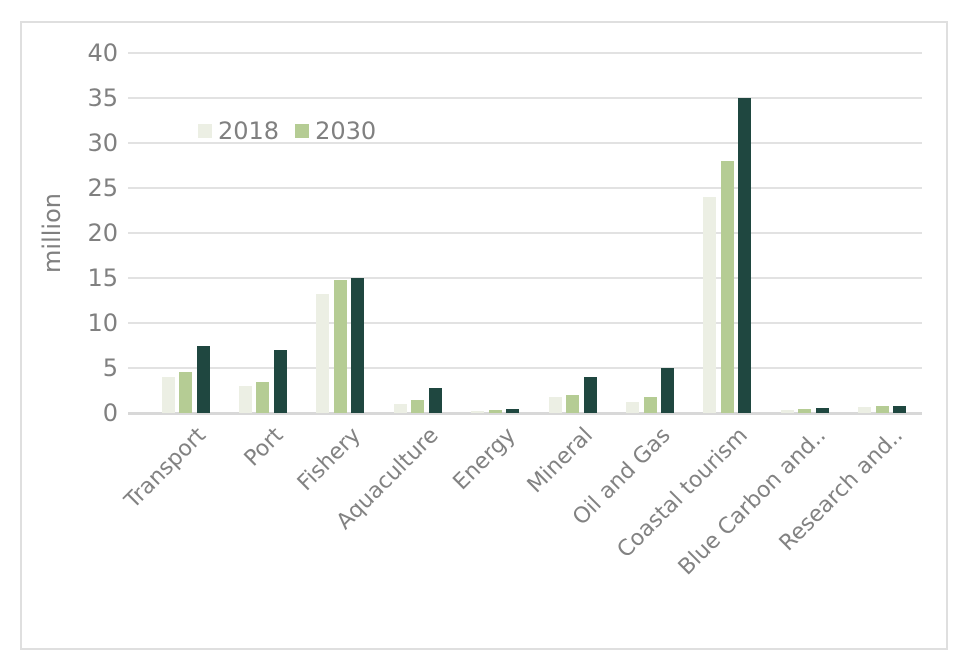 Image resolution: width=968 pixels, height=671 pixels. Describe the element at coordinates (323, 353) in the screenshot. I see `bar-2018-Fishery` at that location.